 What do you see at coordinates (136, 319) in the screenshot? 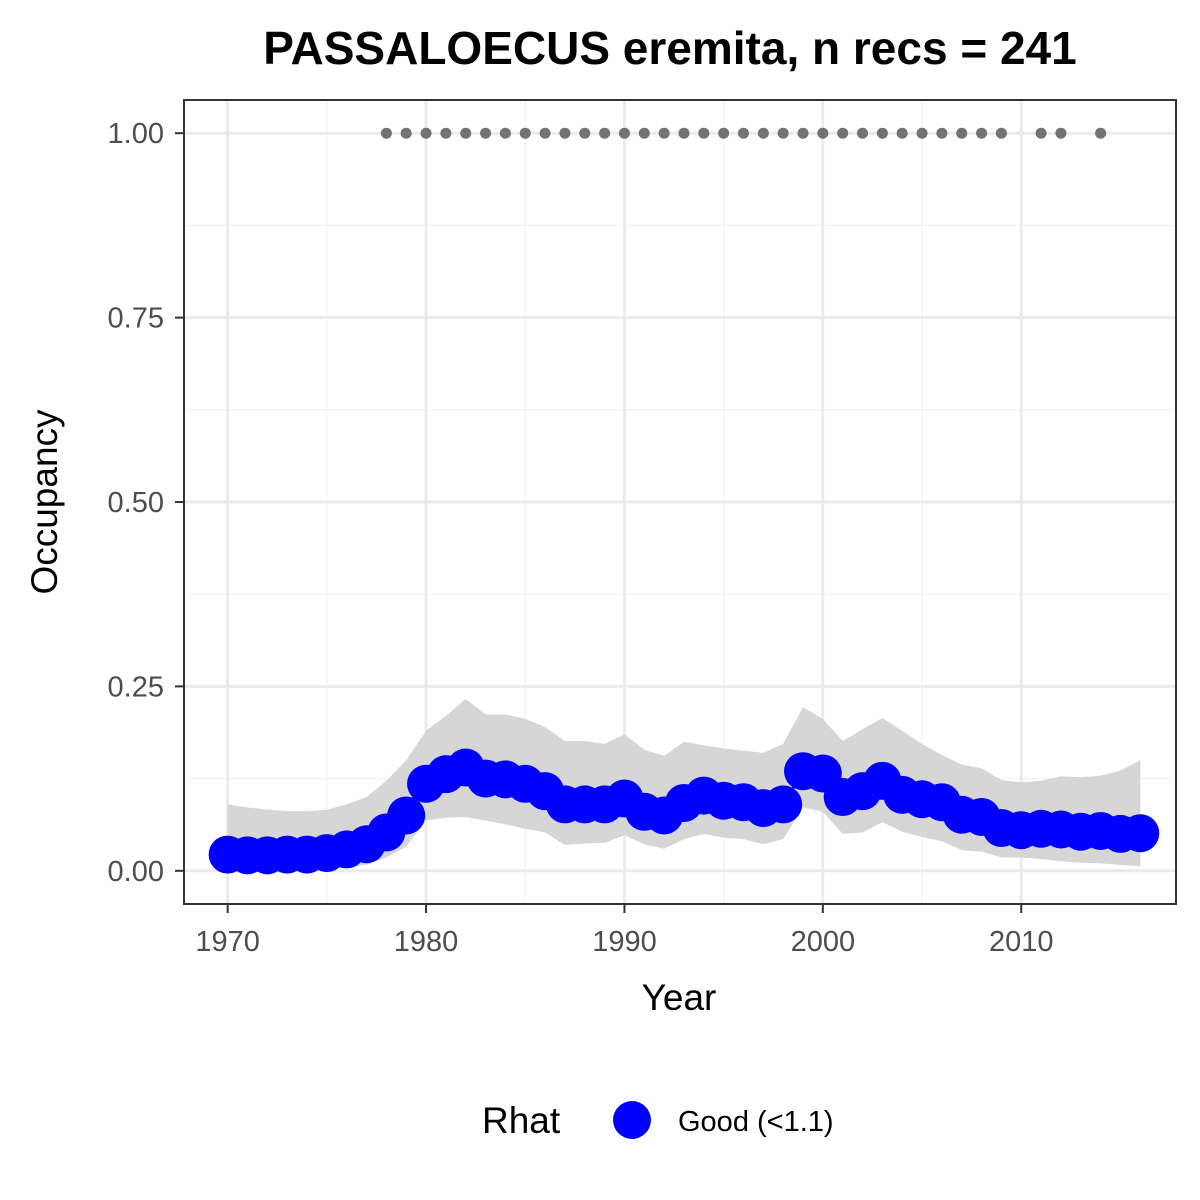
I see `y-tick-label: 0.75` at bounding box center [136, 319].